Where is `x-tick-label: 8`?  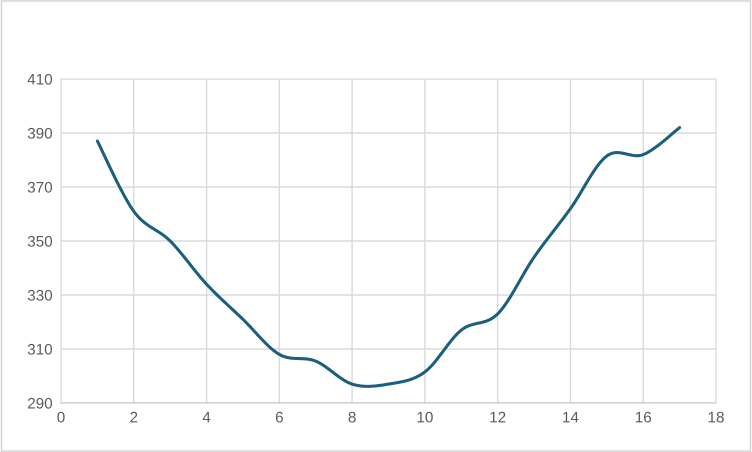 x-tick-label: 8 is located at coordinates (352, 417).